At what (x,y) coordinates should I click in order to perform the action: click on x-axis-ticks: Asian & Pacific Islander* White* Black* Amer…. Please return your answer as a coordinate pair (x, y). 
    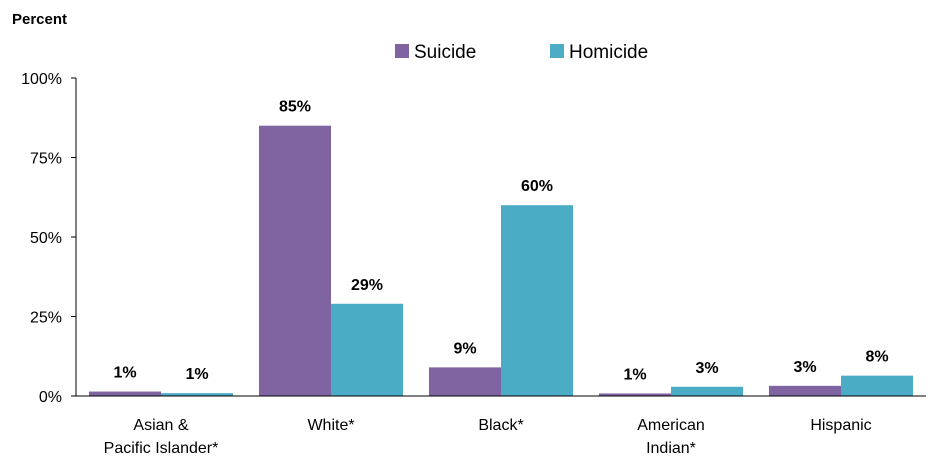
    Looking at the image, I should click on (488, 437).